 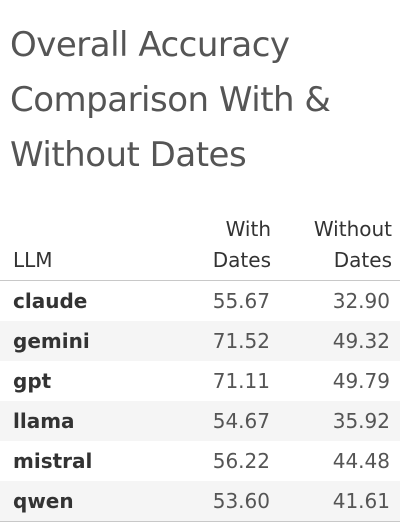 What do you see at coordinates (361, 501) in the screenshot?
I see `without-dates-value: 41.61` at bounding box center [361, 501].